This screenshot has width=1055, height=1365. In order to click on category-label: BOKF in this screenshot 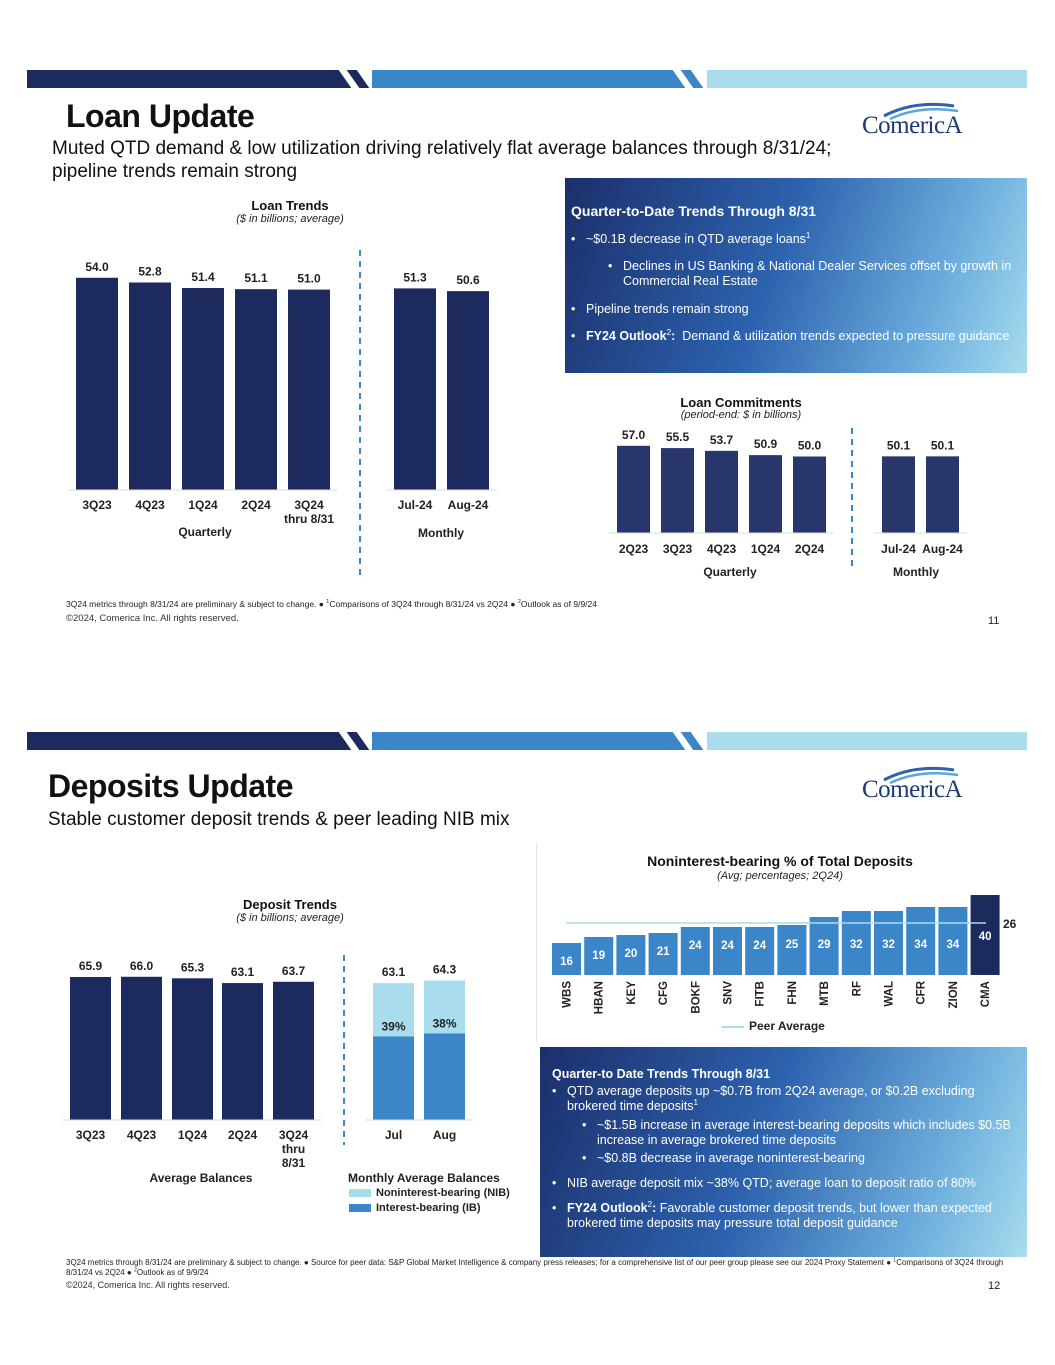, I will do `click(696, 997)`.